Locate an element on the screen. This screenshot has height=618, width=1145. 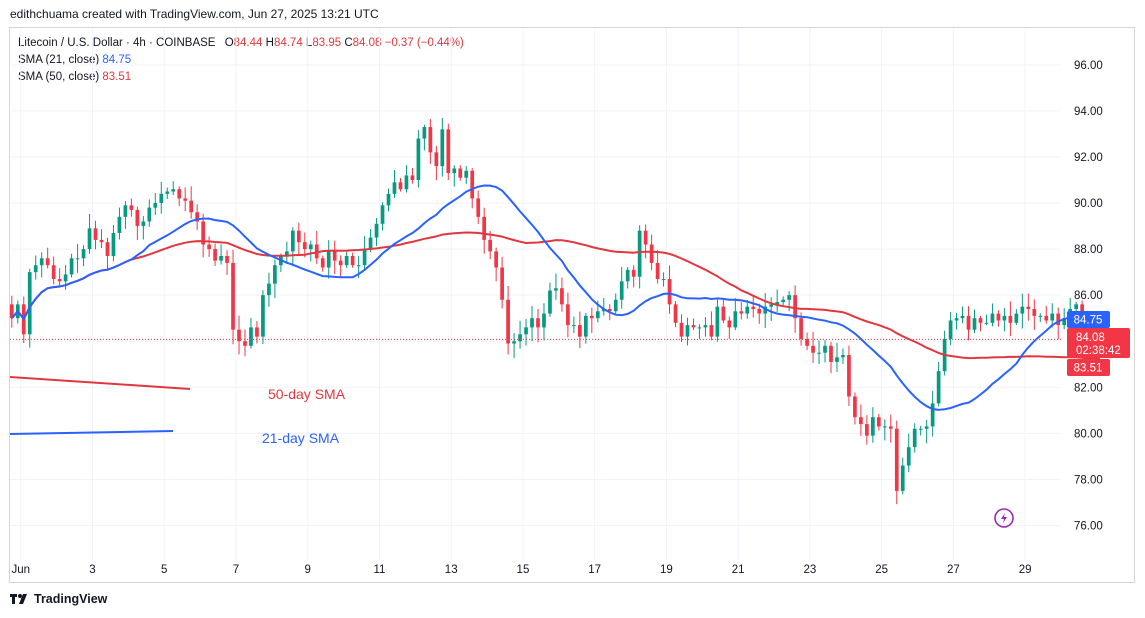
close-label: C is located at coordinates (348, 43).